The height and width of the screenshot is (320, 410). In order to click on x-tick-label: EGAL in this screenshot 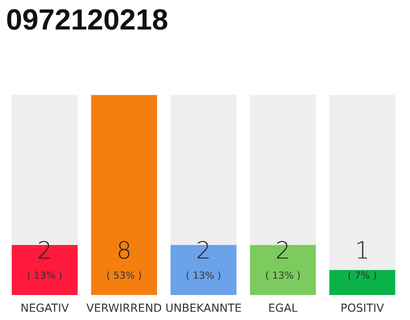, I will do `click(283, 308)`.